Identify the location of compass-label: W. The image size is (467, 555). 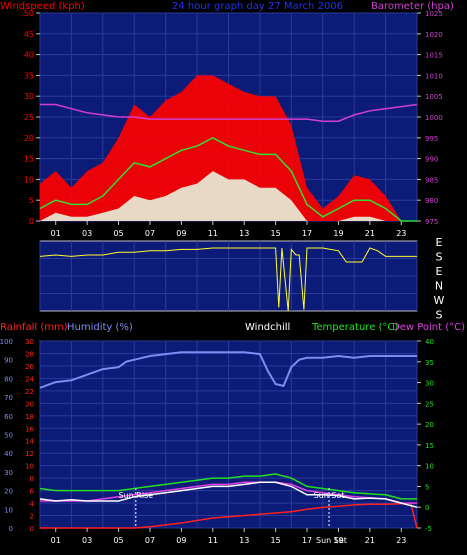
(439, 300).